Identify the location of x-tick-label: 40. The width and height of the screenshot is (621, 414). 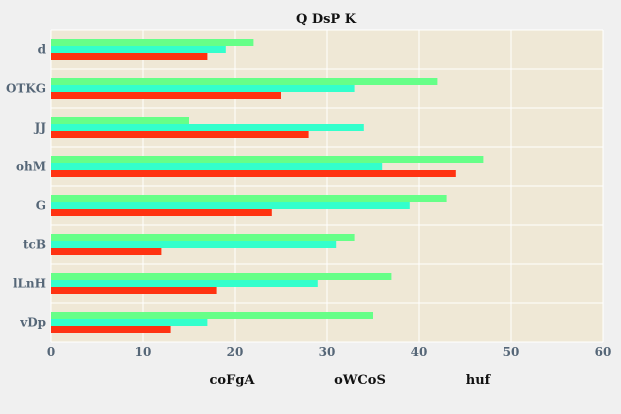
(419, 352).